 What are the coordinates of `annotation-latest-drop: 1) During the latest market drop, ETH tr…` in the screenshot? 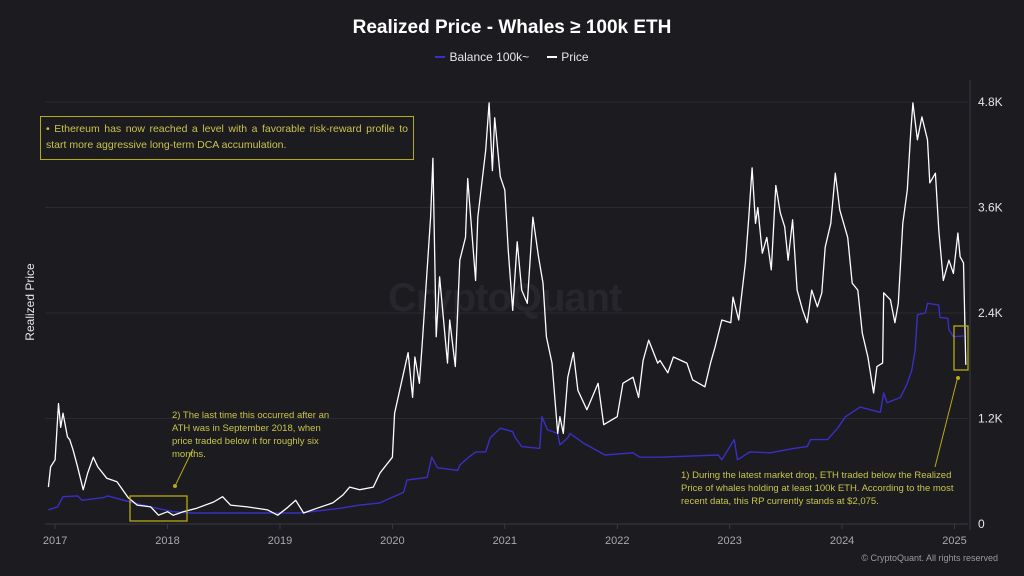 It's located at (817, 488).